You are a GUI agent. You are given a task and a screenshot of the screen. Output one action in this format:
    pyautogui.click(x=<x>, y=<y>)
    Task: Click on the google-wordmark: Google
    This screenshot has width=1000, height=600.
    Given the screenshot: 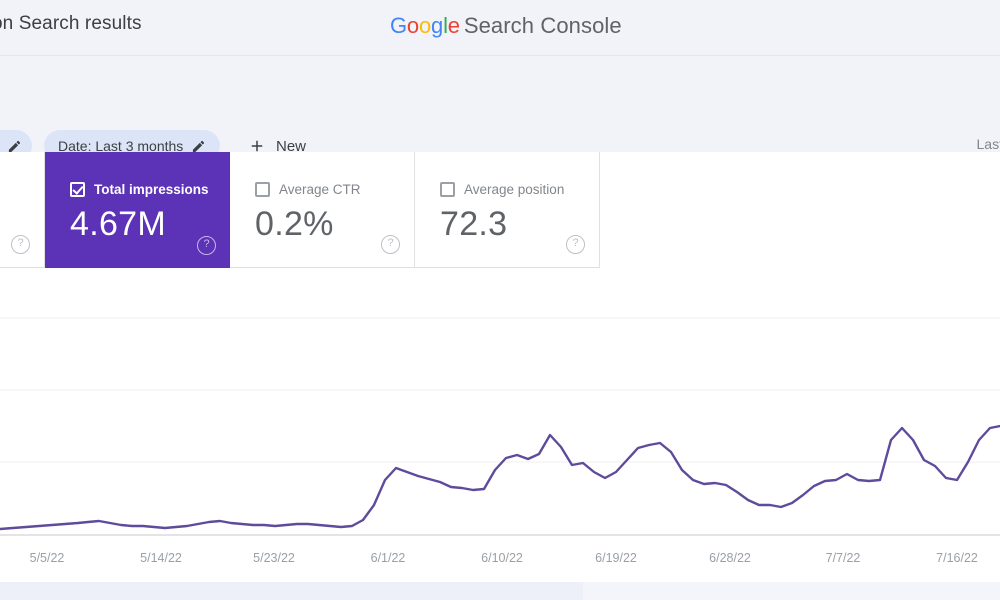 What is the action you would take?
    pyautogui.click(x=425, y=25)
    